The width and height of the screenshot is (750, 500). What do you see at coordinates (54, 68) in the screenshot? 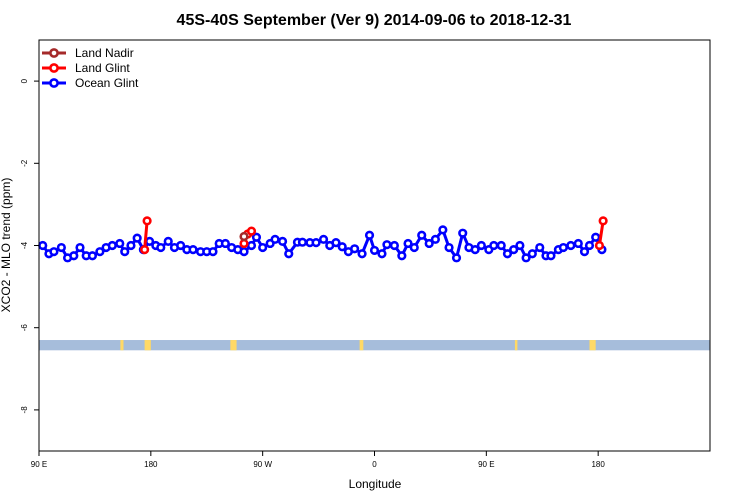
I see `legend-marker-land-glint` at bounding box center [54, 68].